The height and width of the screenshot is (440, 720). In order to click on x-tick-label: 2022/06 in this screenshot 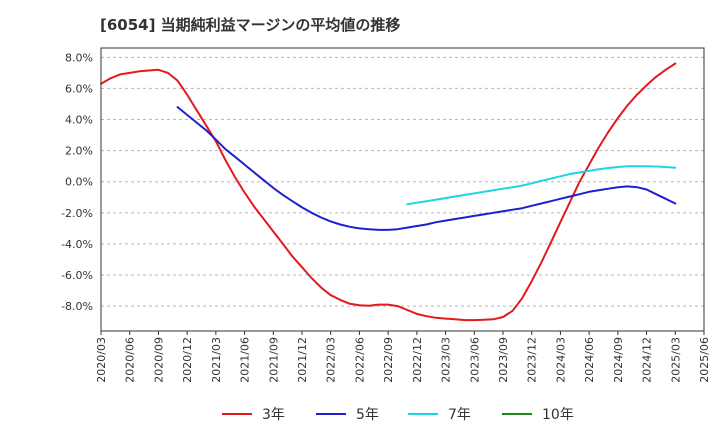, I will do `click(359, 360)`.